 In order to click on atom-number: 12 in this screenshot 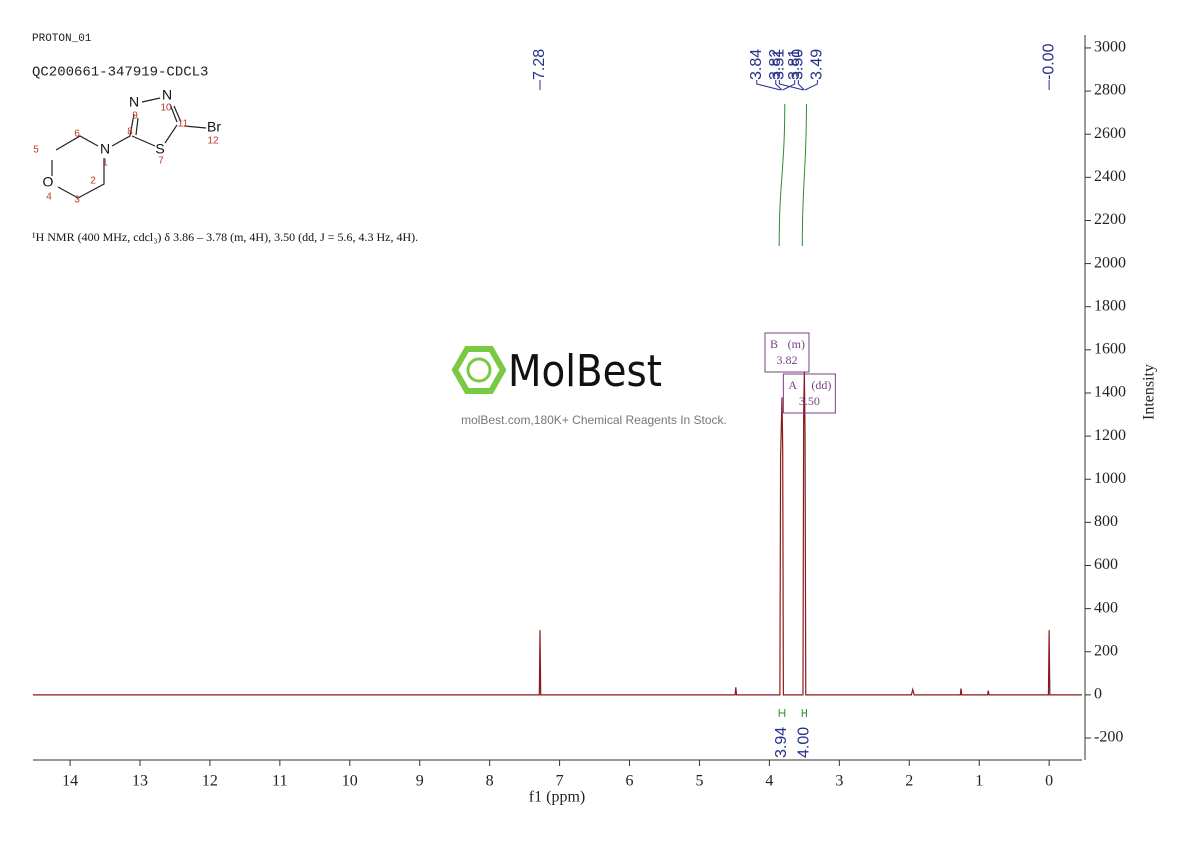, I will do `click(213, 141)`.